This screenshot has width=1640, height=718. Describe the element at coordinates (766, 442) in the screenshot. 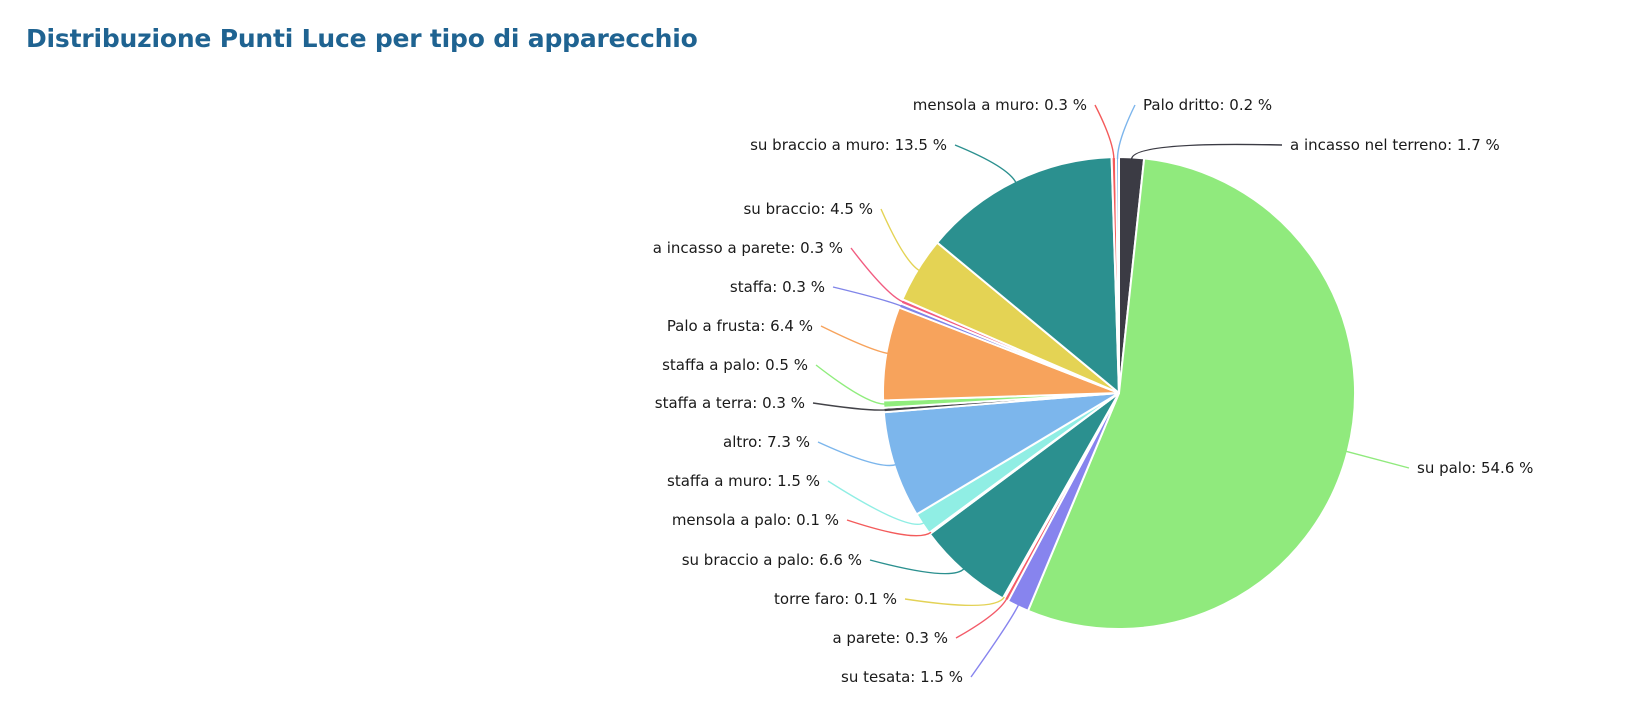

I see `slice-label-altro: altro: 7.3 %` at that location.